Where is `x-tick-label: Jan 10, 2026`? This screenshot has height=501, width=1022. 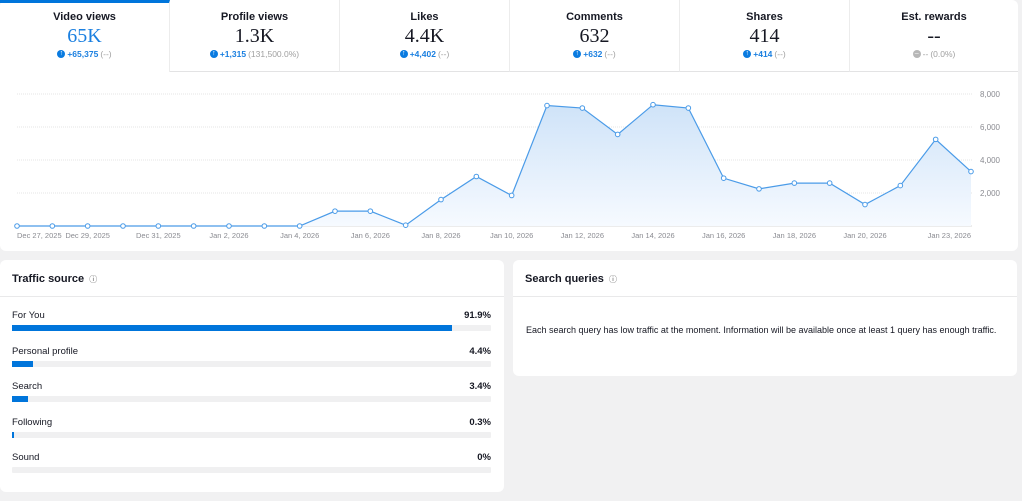 x-tick-label: Jan 10, 2026 is located at coordinates (511, 235).